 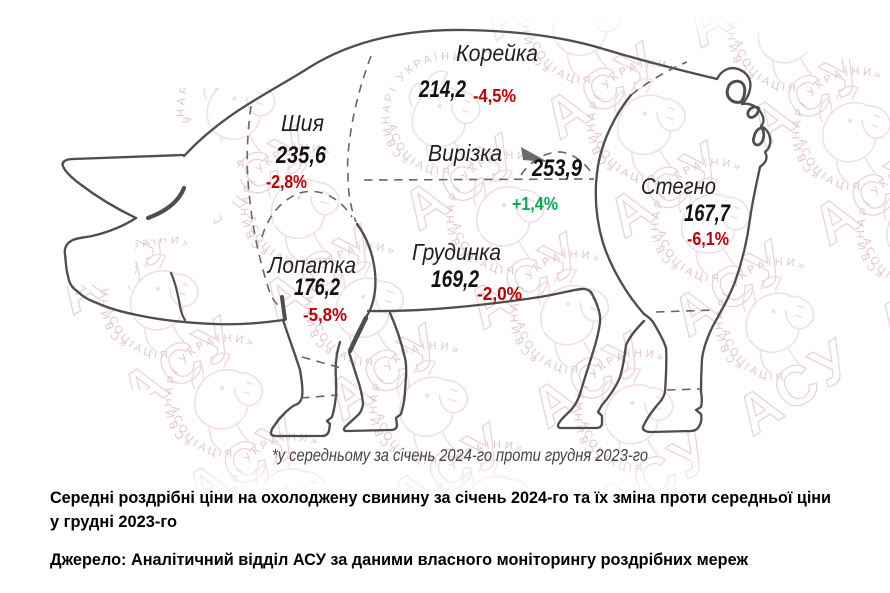 What do you see at coordinates (499, 293) in the screenshot?
I see `svg-text: -2,0%` at bounding box center [499, 293].